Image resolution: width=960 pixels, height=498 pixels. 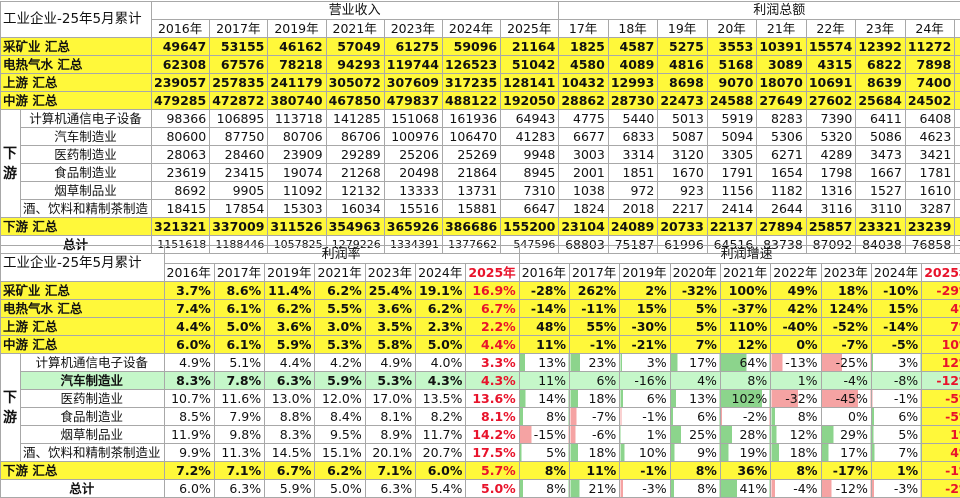 What do you see at coordinates (492, 362) in the screenshot?
I see `margin-cell: 3.3%` at bounding box center [492, 362].